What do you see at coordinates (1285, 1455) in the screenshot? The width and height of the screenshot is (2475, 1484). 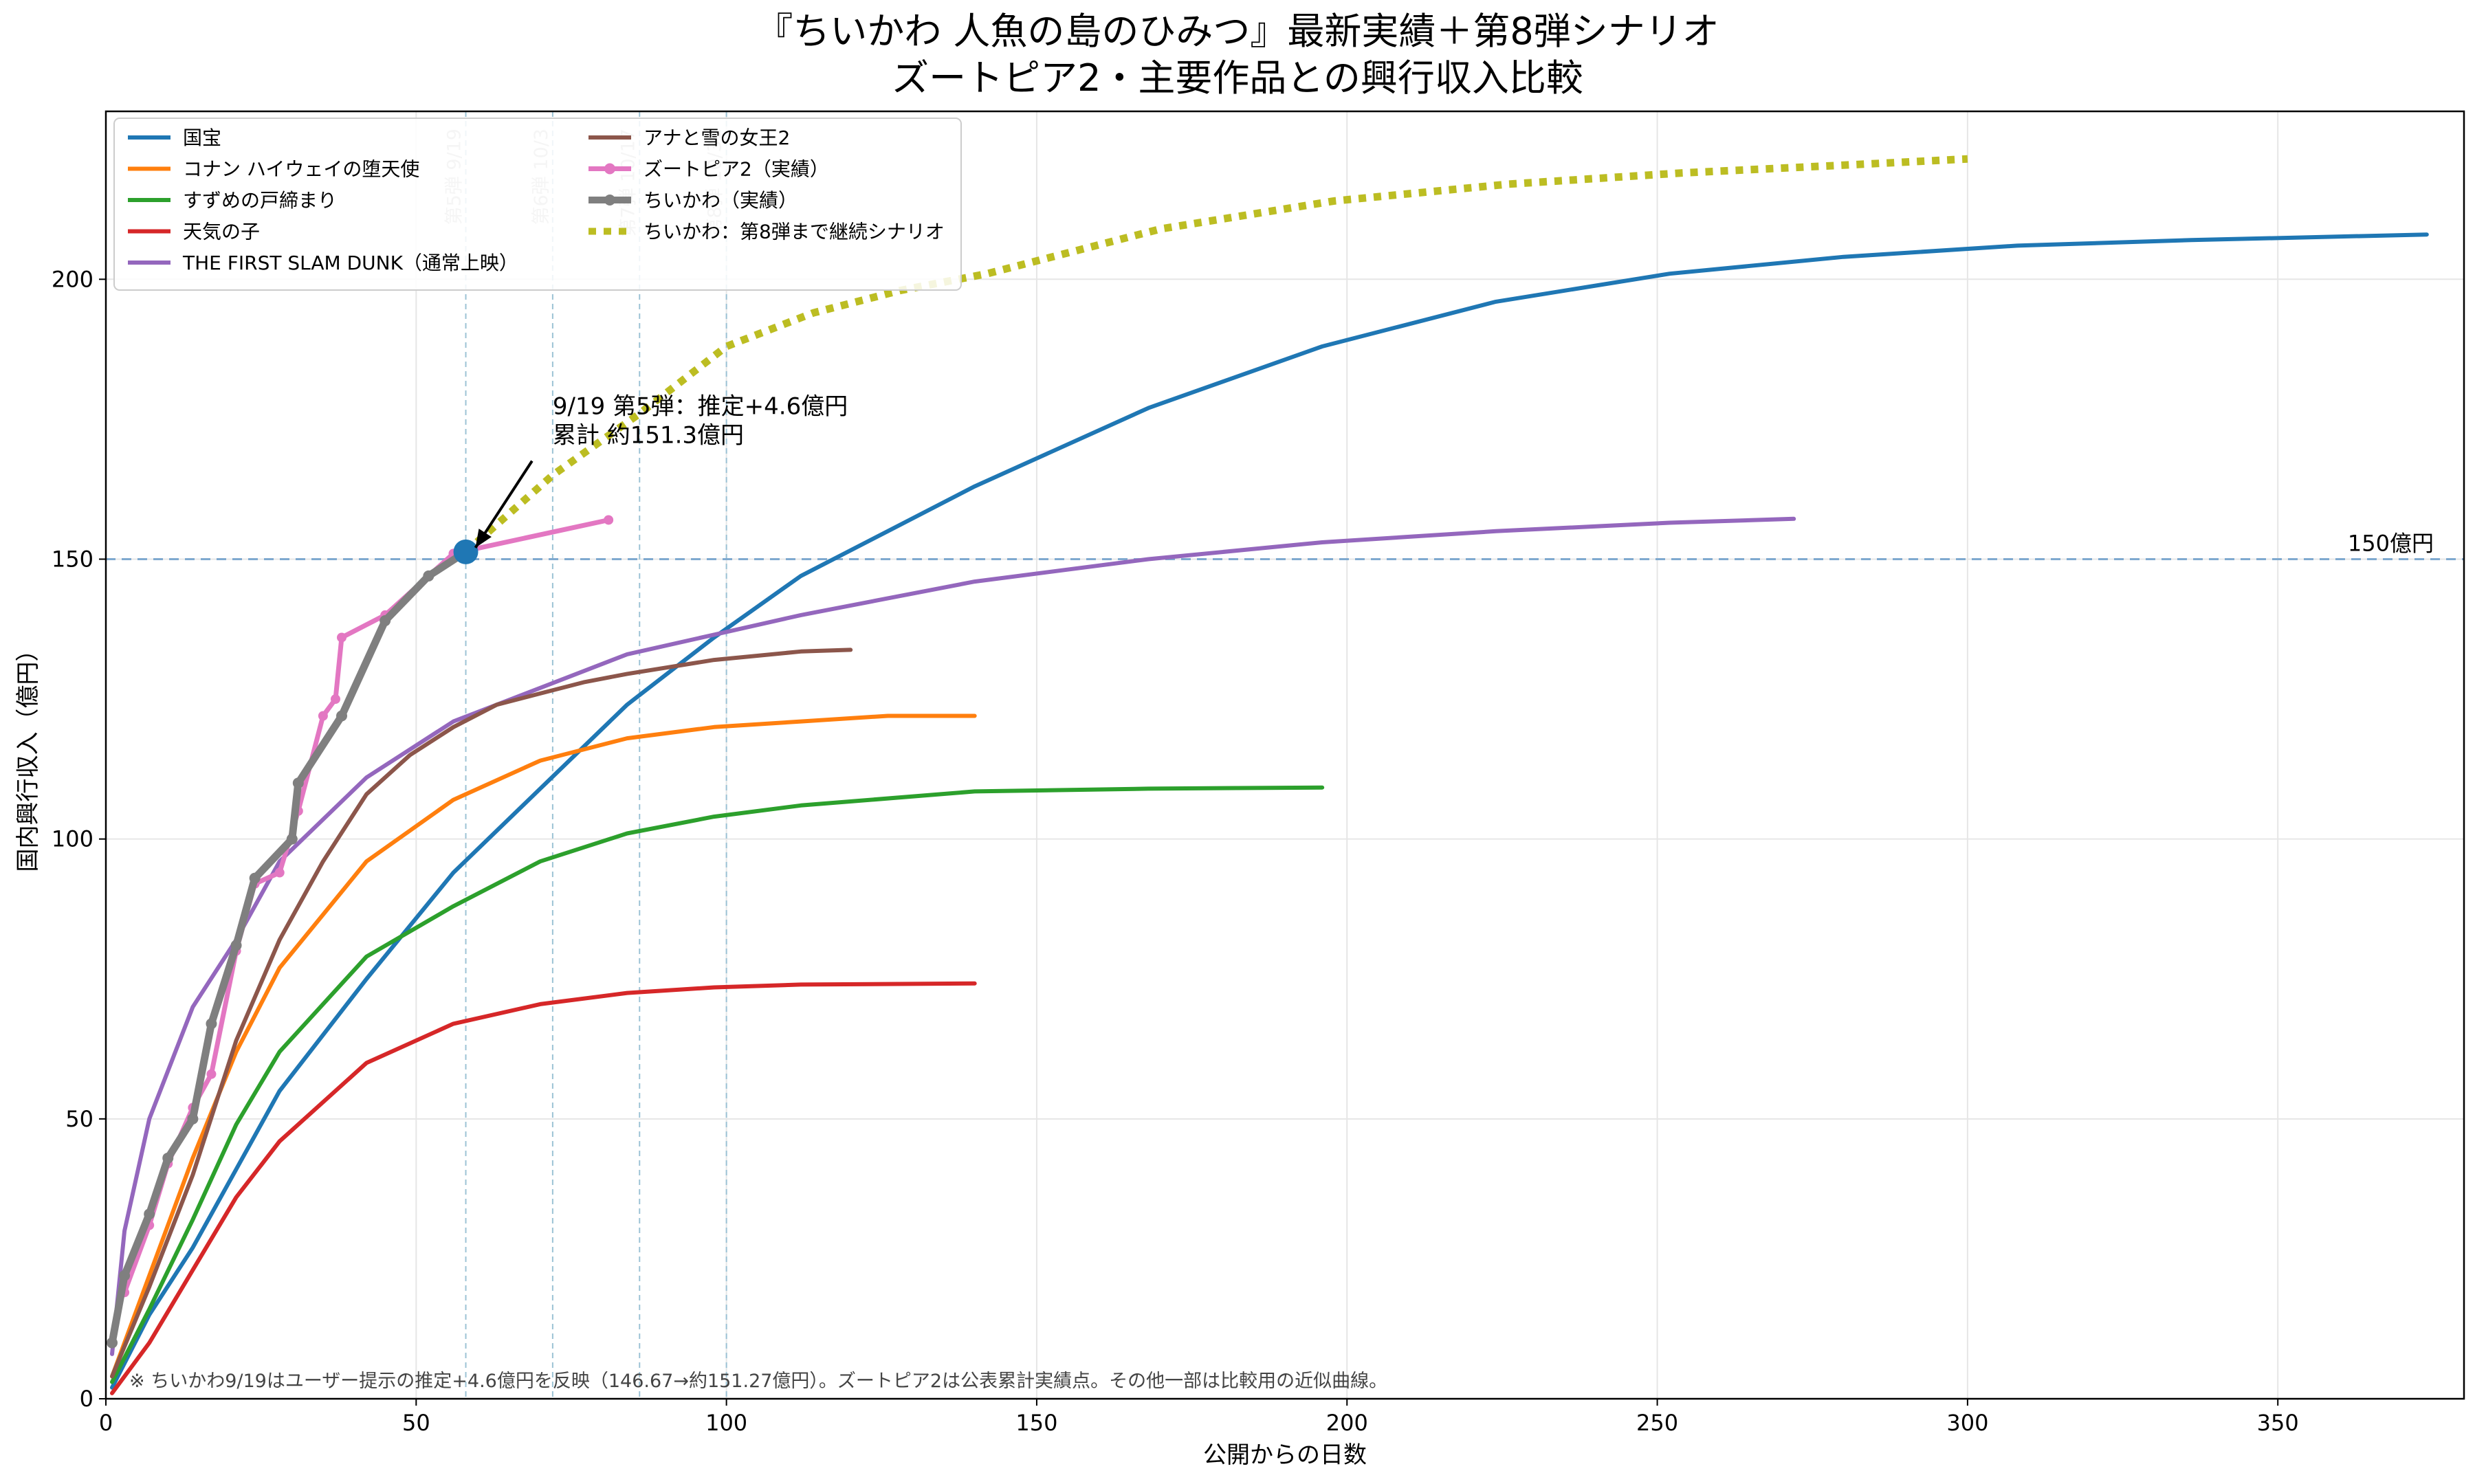 I see `x-axis-label: 公開からの日数` at bounding box center [1285, 1455].